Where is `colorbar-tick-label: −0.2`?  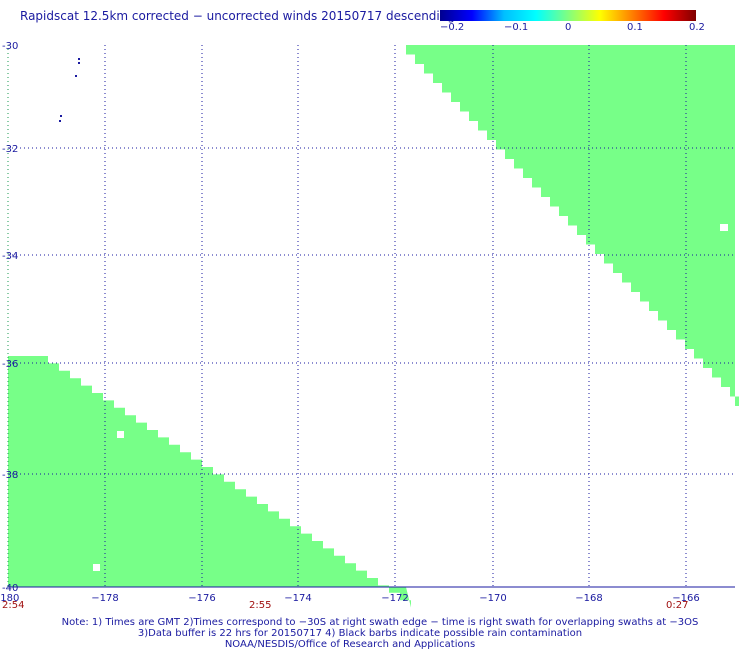 colorbar-tick-label: −0.2 is located at coordinates (452, 27).